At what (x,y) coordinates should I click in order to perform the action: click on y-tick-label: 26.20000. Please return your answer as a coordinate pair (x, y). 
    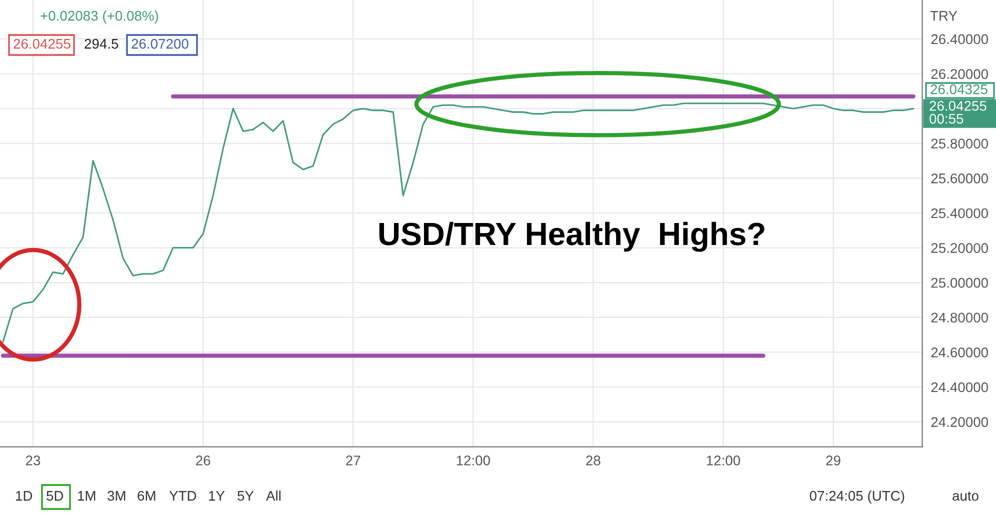
    Looking at the image, I should click on (959, 74).